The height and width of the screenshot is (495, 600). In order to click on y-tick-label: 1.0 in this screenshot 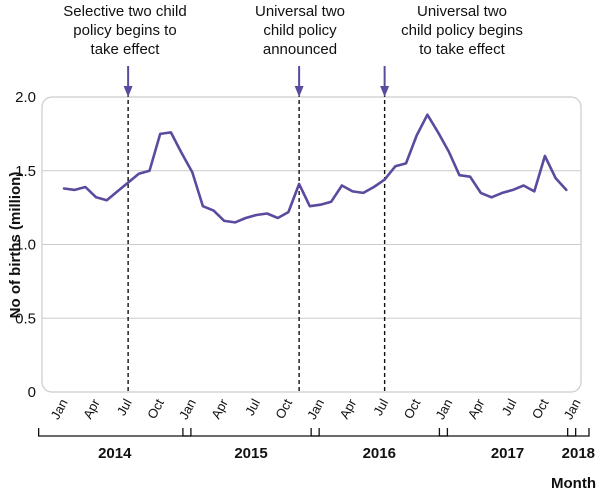, I will do `click(25, 245)`.